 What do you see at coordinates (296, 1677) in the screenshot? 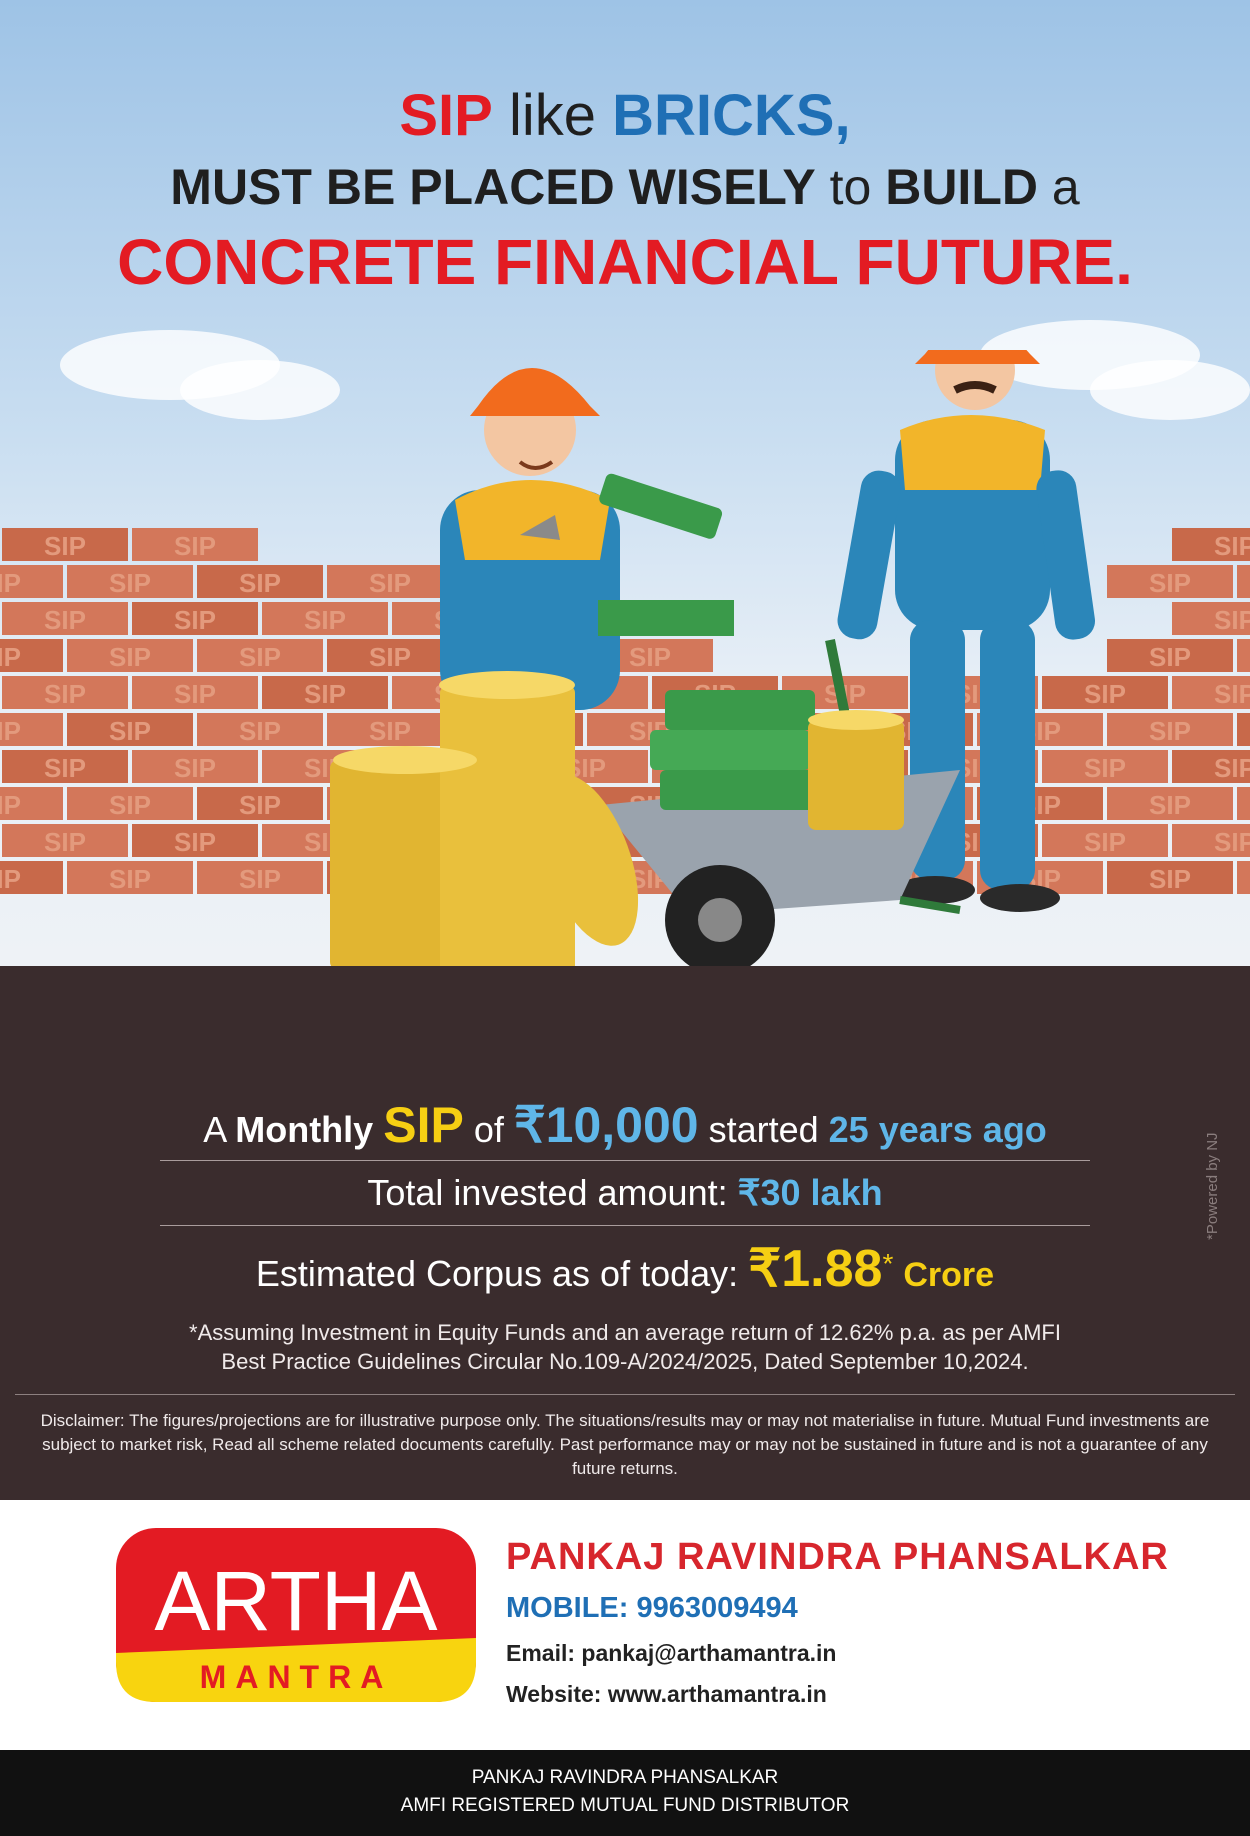
I see `logo-text-bottom: MANTRA` at bounding box center [296, 1677].